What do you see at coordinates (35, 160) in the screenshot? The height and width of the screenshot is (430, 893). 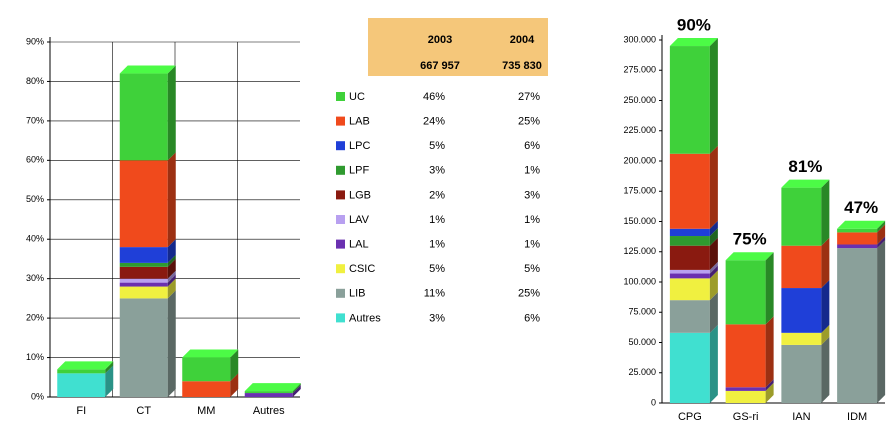 I see `y-tick-label: 60%` at bounding box center [35, 160].